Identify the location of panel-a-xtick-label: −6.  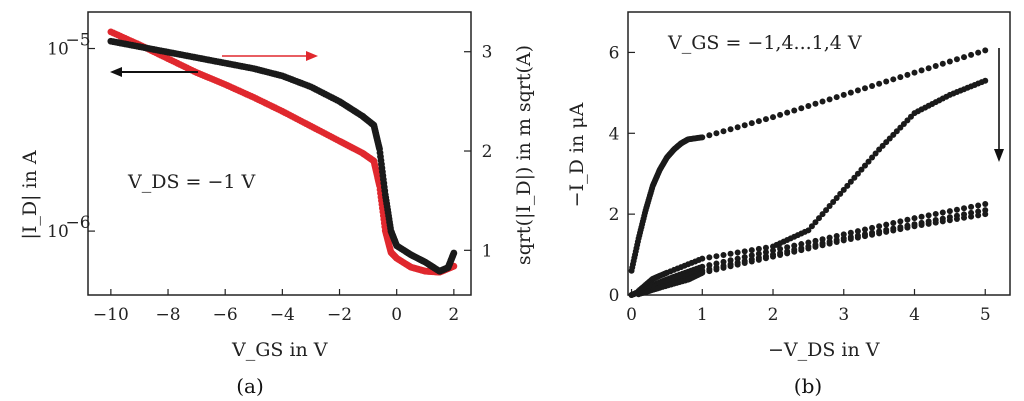
(225, 315).